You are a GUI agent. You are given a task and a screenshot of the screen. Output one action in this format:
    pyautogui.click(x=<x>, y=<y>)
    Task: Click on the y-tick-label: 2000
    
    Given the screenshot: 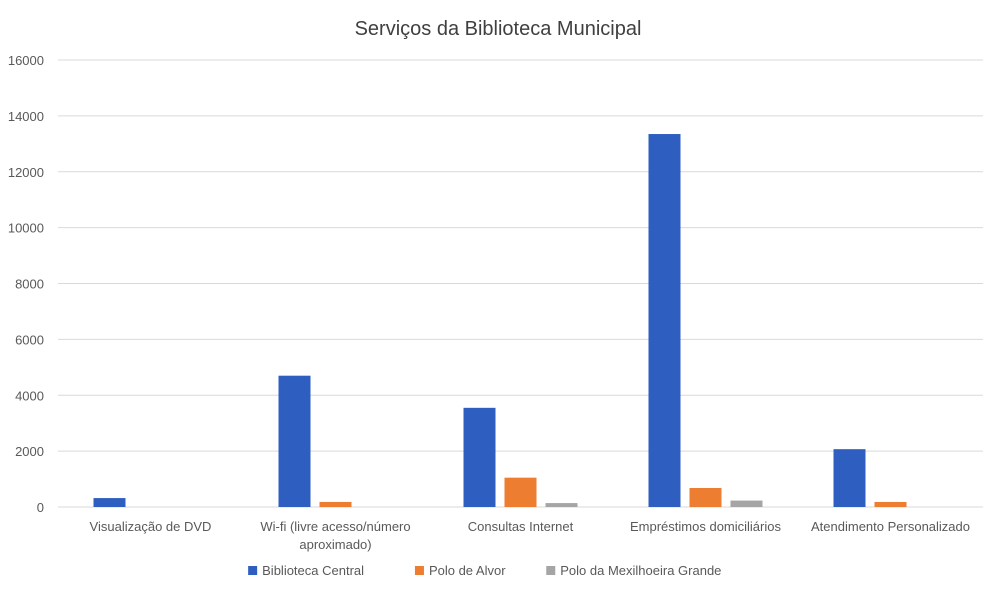 What is the action you would take?
    pyautogui.click(x=29, y=451)
    